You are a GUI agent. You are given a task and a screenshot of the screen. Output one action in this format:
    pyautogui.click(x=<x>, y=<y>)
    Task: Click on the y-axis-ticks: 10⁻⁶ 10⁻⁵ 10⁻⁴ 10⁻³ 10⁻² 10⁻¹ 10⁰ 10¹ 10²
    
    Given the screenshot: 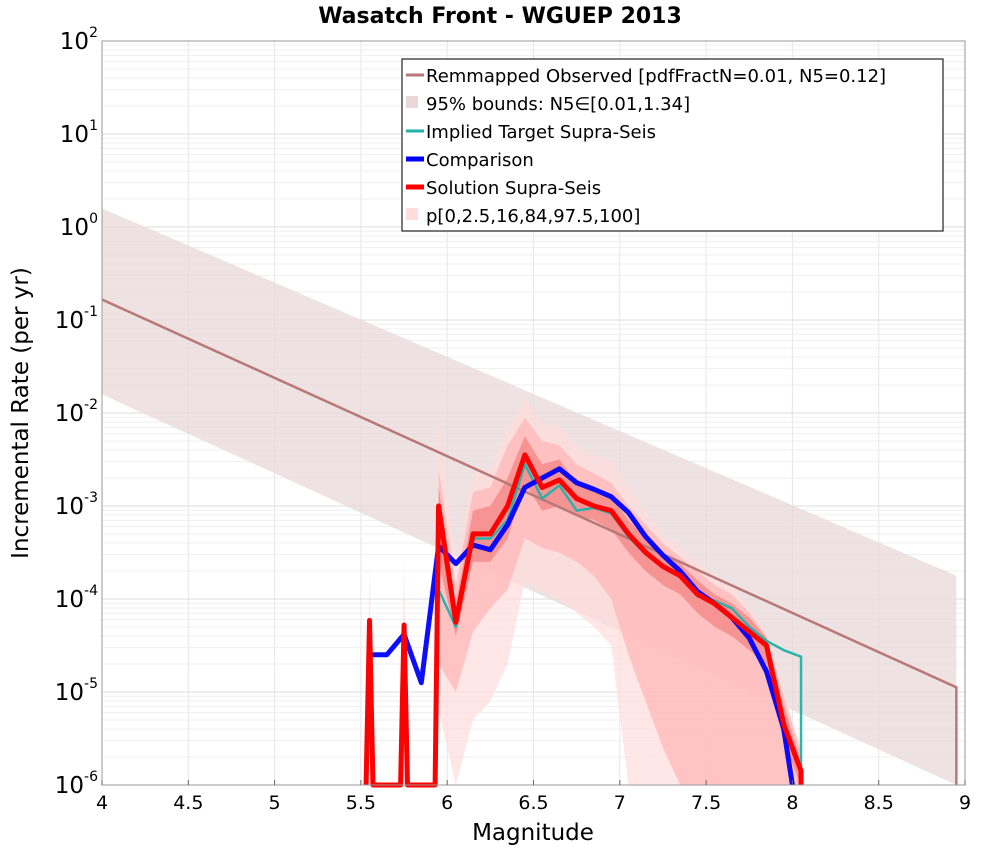 What is the action you would take?
    pyautogui.click(x=76, y=412)
    